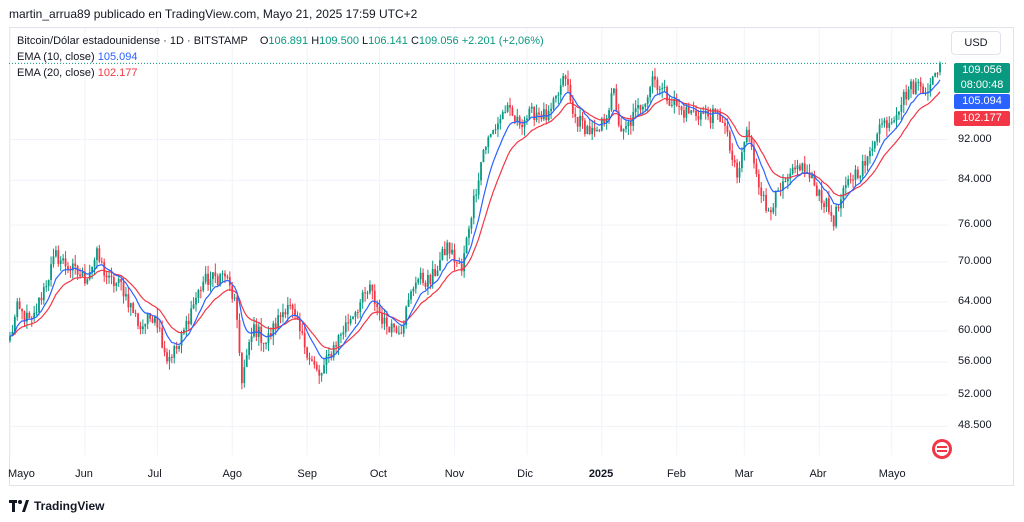 The width and height of the screenshot is (1024, 522). What do you see at coordinates (438, 41) in the screenshot?
I see `close-value: 109.056` at bounding box center [438, 41].